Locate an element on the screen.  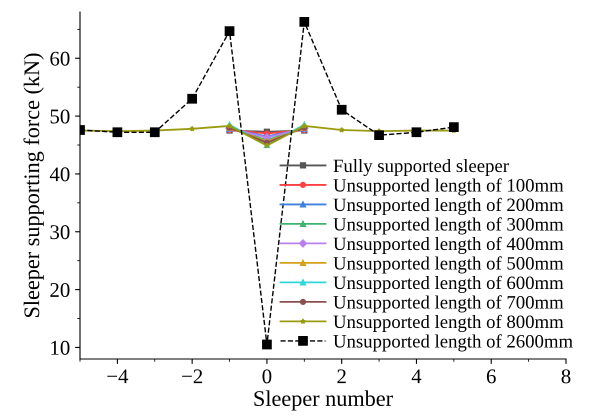
legend-label: Unsupported length of 2600mm is located at coordinates (453, 343).